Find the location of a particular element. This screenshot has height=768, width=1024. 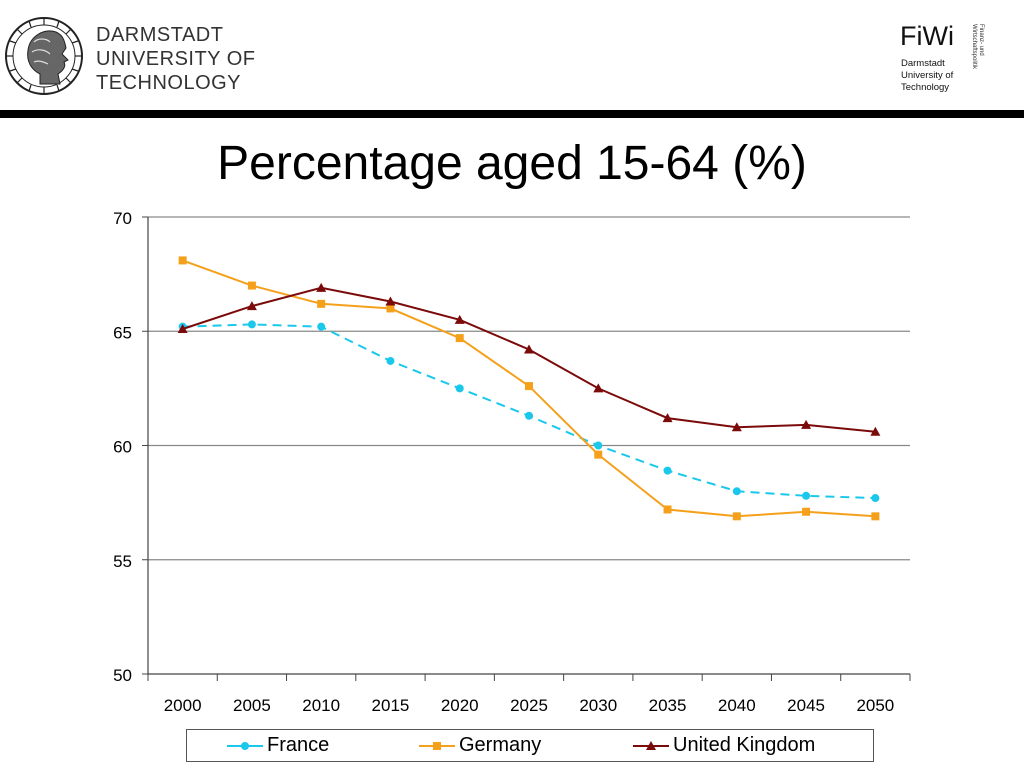

legend-item-united-kingdom: United Kingdom is located at coordinates (724, 745).